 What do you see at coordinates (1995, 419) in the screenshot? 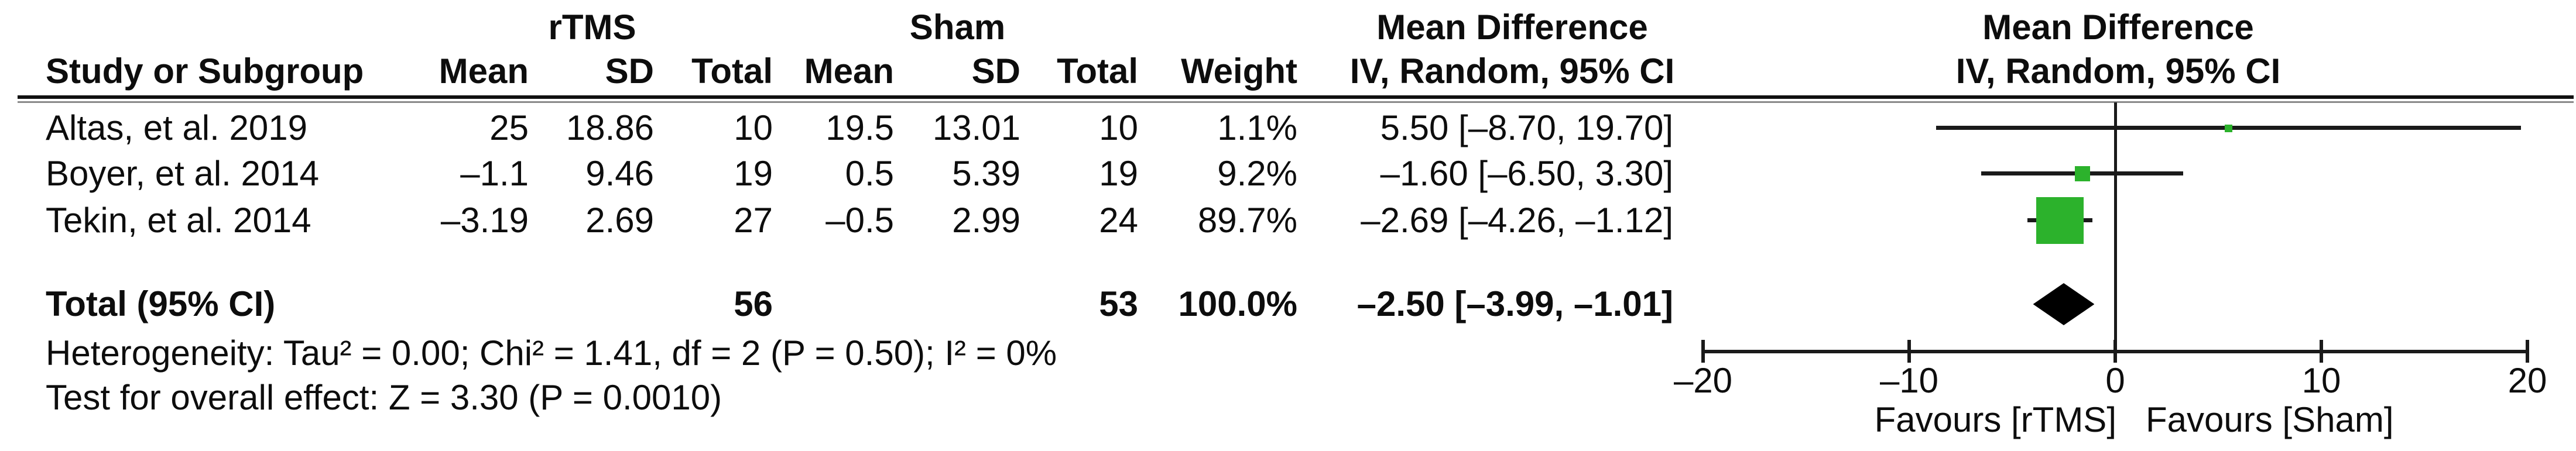
I see `favours-left-label: Favours [rTMS]` at bounding box center [1995, 419].